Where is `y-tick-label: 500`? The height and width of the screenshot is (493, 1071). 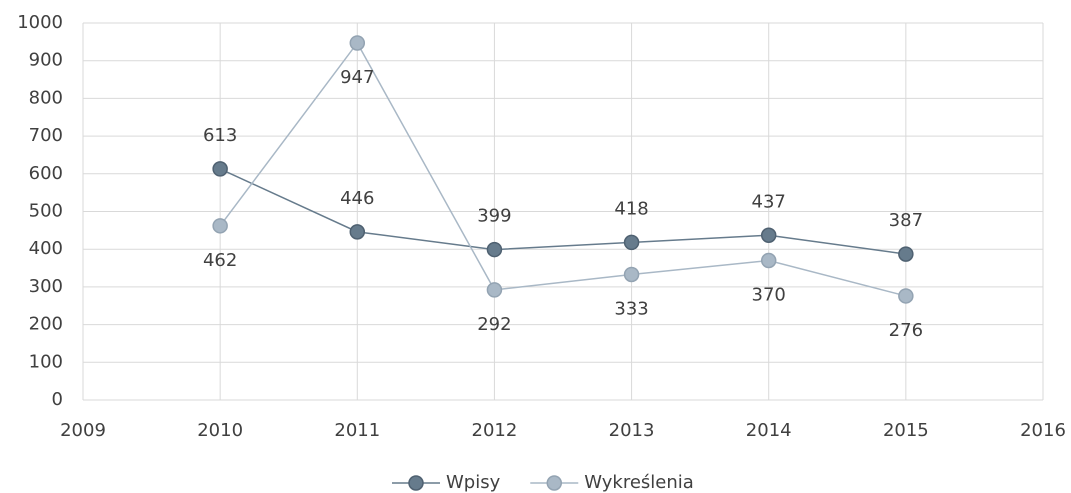 y-tick-label: 500 is located at coordinates (46, 211).